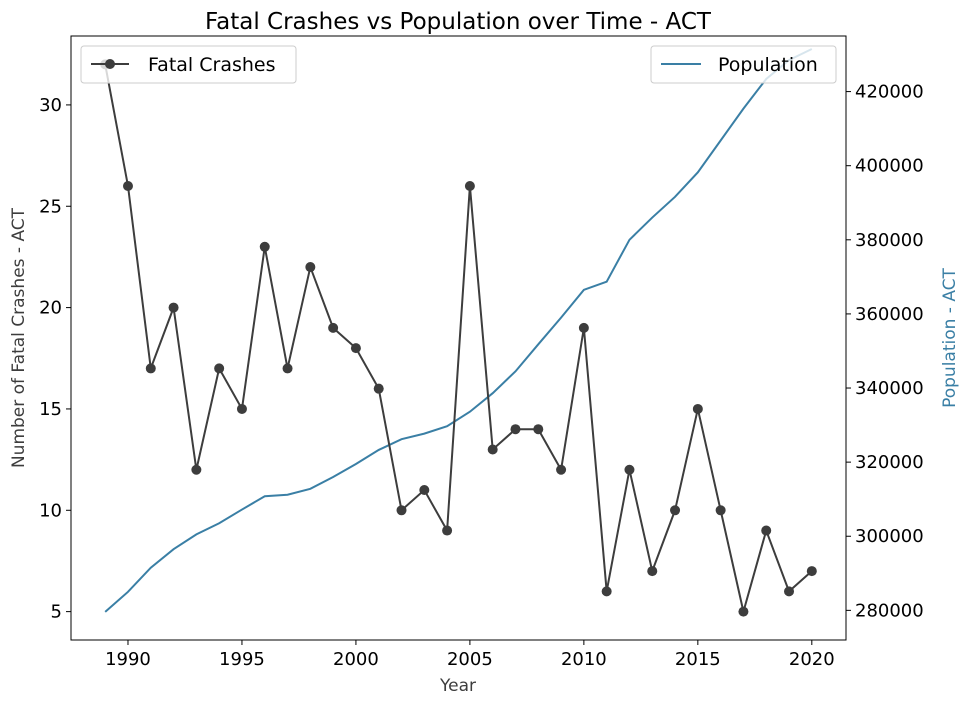 The image size is (969, 705). I want to click on y-right-tick-label: 300000, so click(889, 536).